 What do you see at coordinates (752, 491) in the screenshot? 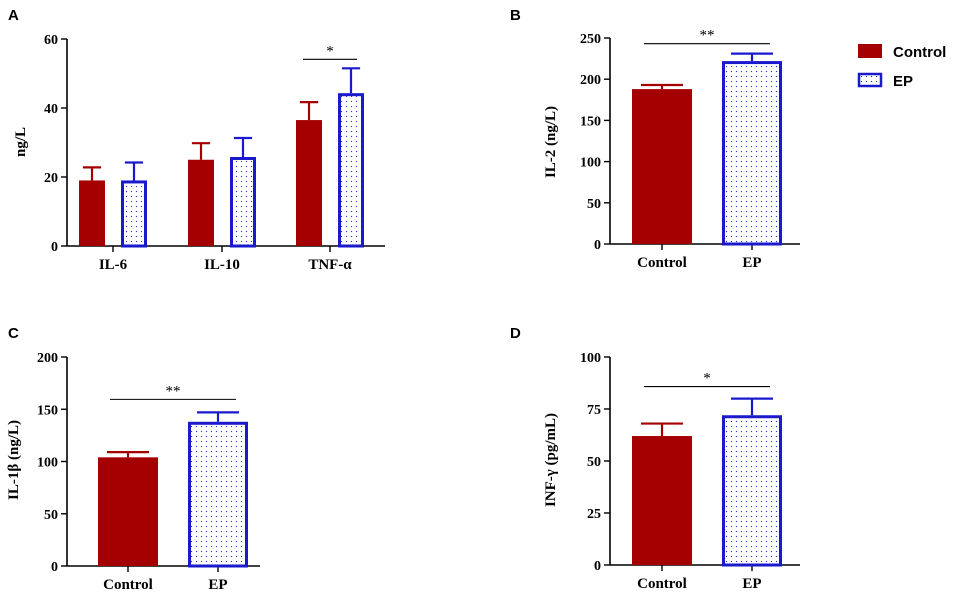
I see `panel-d-bar-ep-ep` at bounding box center [752, 491].